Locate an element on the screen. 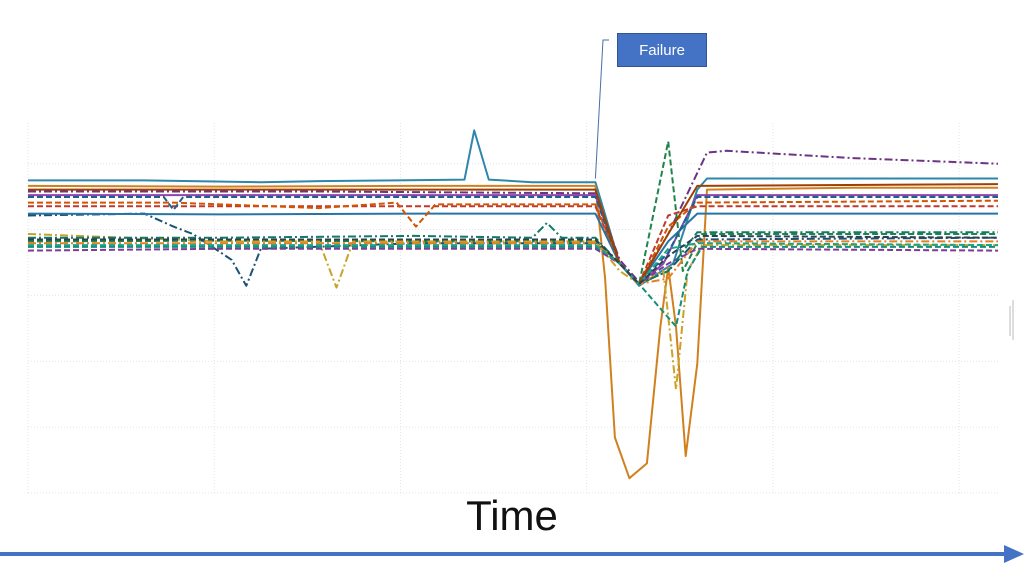 The image size is (1024, 576). annotation-leader-line is located at coordinates (601, 109).